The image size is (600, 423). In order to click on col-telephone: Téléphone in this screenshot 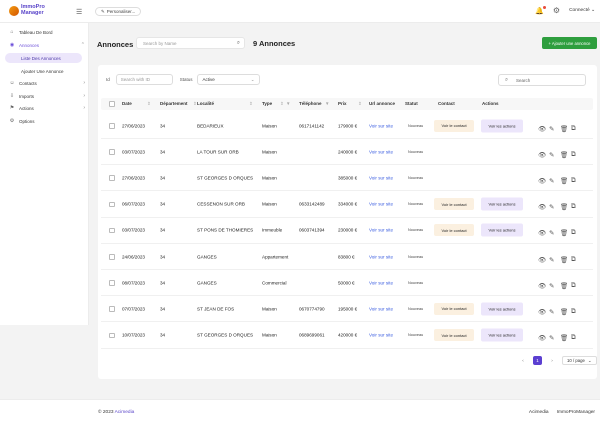, I will do `click(310, 103)`.